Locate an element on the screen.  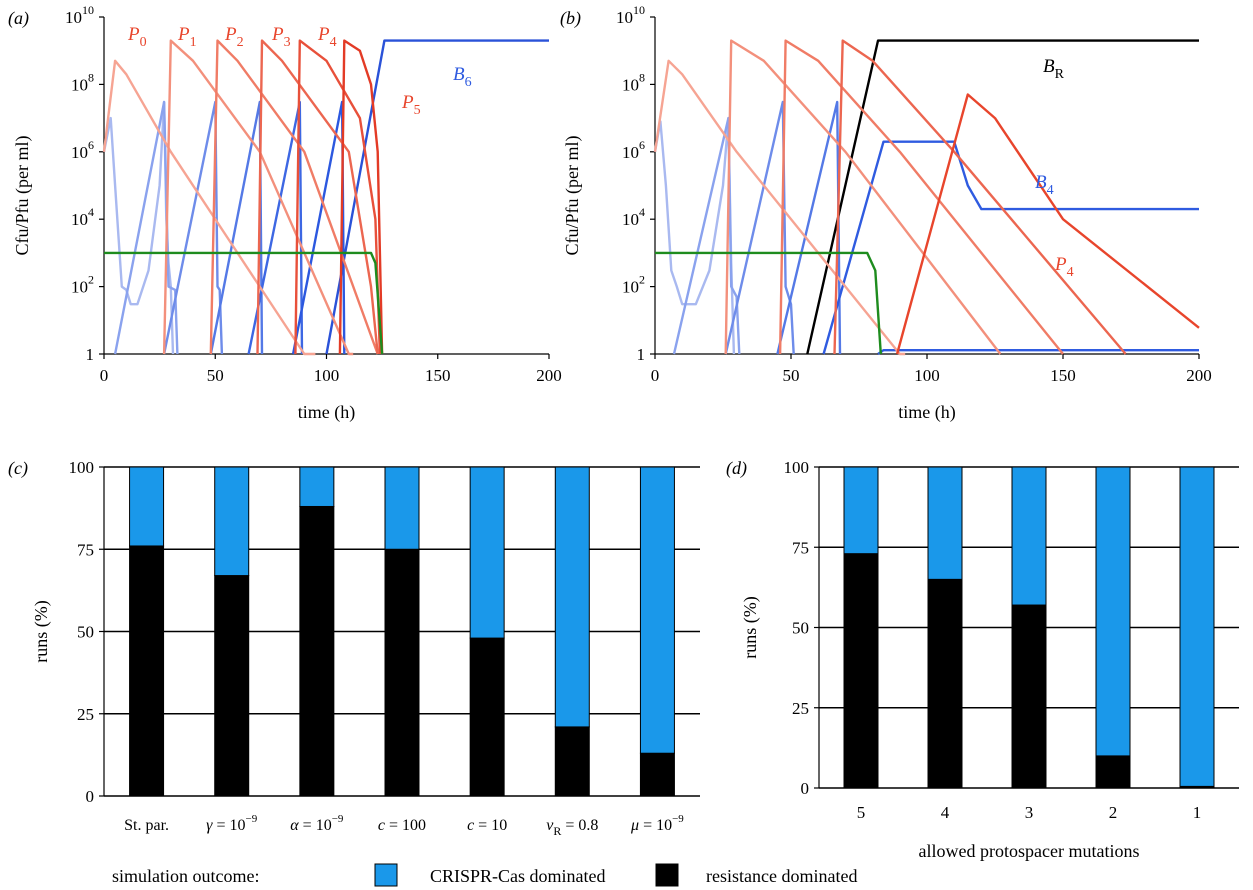
y-tick-label: 0 is located at coordinates (90, 796).